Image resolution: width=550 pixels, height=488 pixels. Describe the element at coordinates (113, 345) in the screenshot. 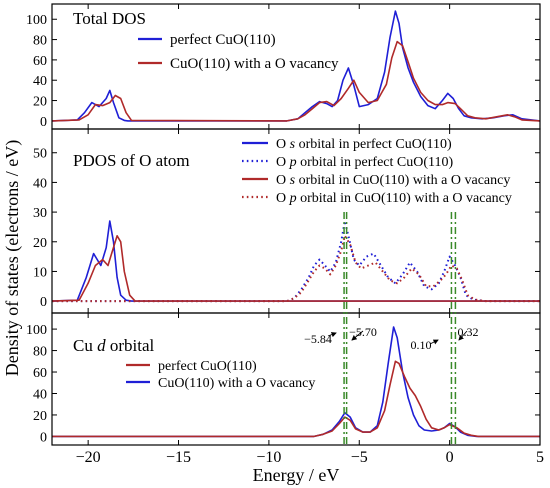

I see `panel-title: Cu d orbital` at that location.